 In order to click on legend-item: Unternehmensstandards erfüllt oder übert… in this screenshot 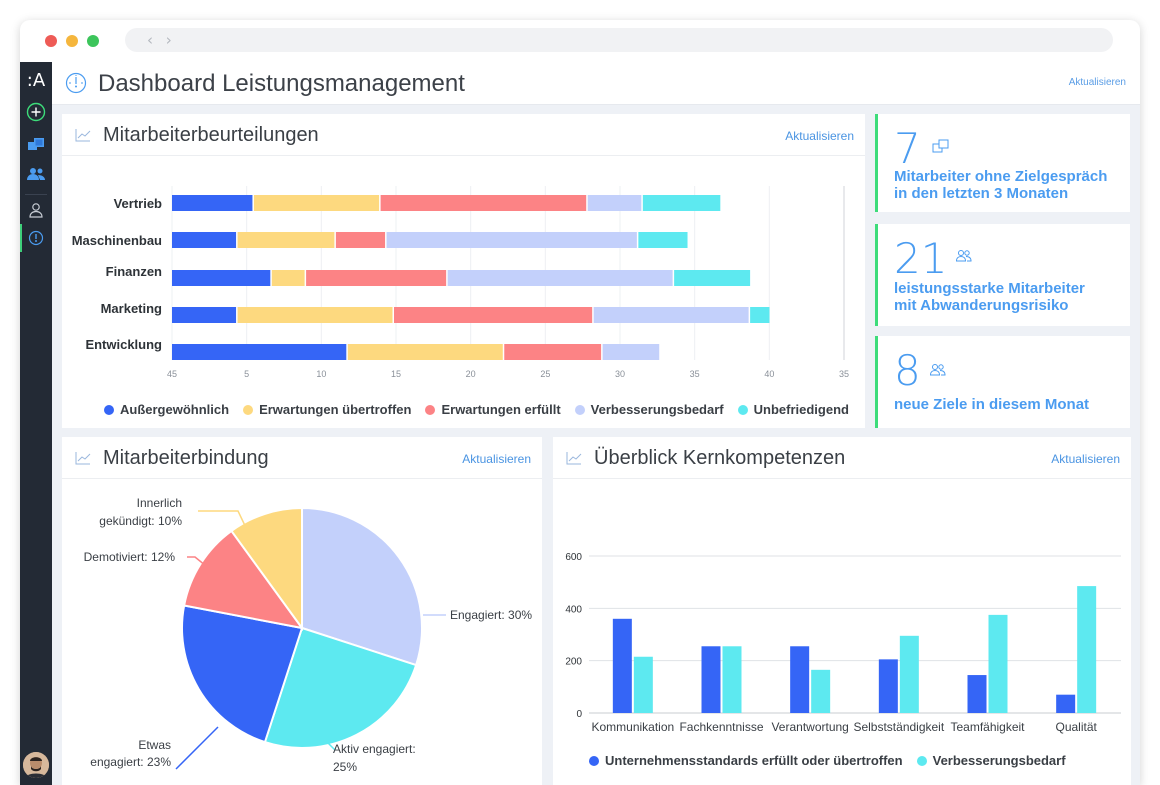, I will do `click(746, 760)`.